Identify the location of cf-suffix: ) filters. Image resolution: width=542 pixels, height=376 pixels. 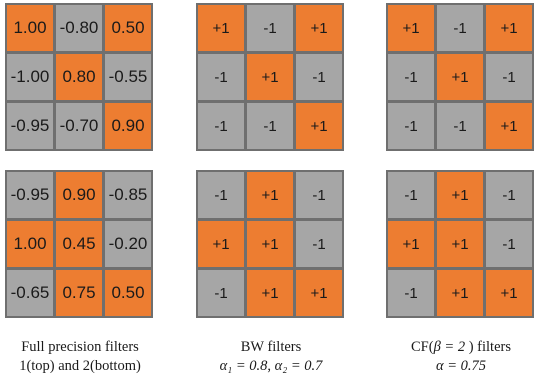
(488, 347).